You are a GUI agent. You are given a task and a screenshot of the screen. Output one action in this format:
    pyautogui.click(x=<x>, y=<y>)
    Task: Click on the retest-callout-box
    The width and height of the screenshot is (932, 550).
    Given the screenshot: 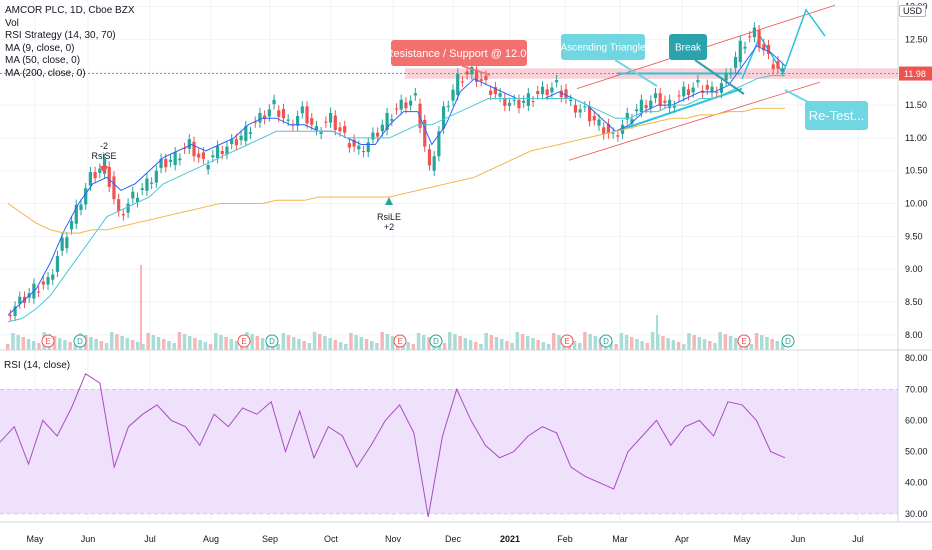 What is the action you would take?
    pyautogui.click(x=836, y=115)
    